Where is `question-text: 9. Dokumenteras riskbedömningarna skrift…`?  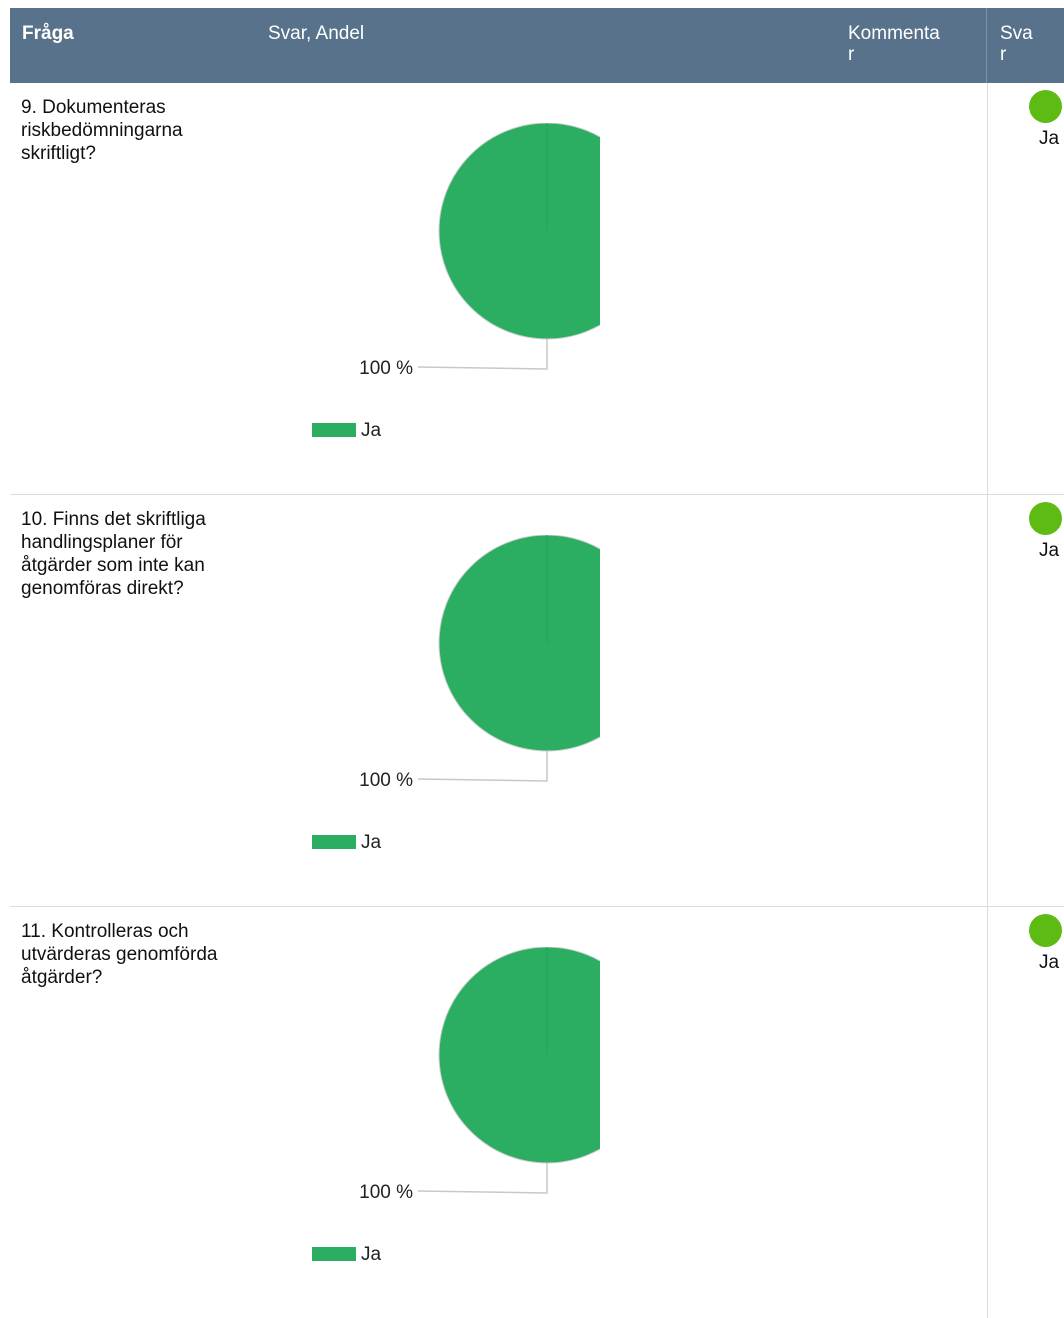
question-text: 9. Dokumenteras riskbedömningarna skrift… is located at coordinates (102, 130).